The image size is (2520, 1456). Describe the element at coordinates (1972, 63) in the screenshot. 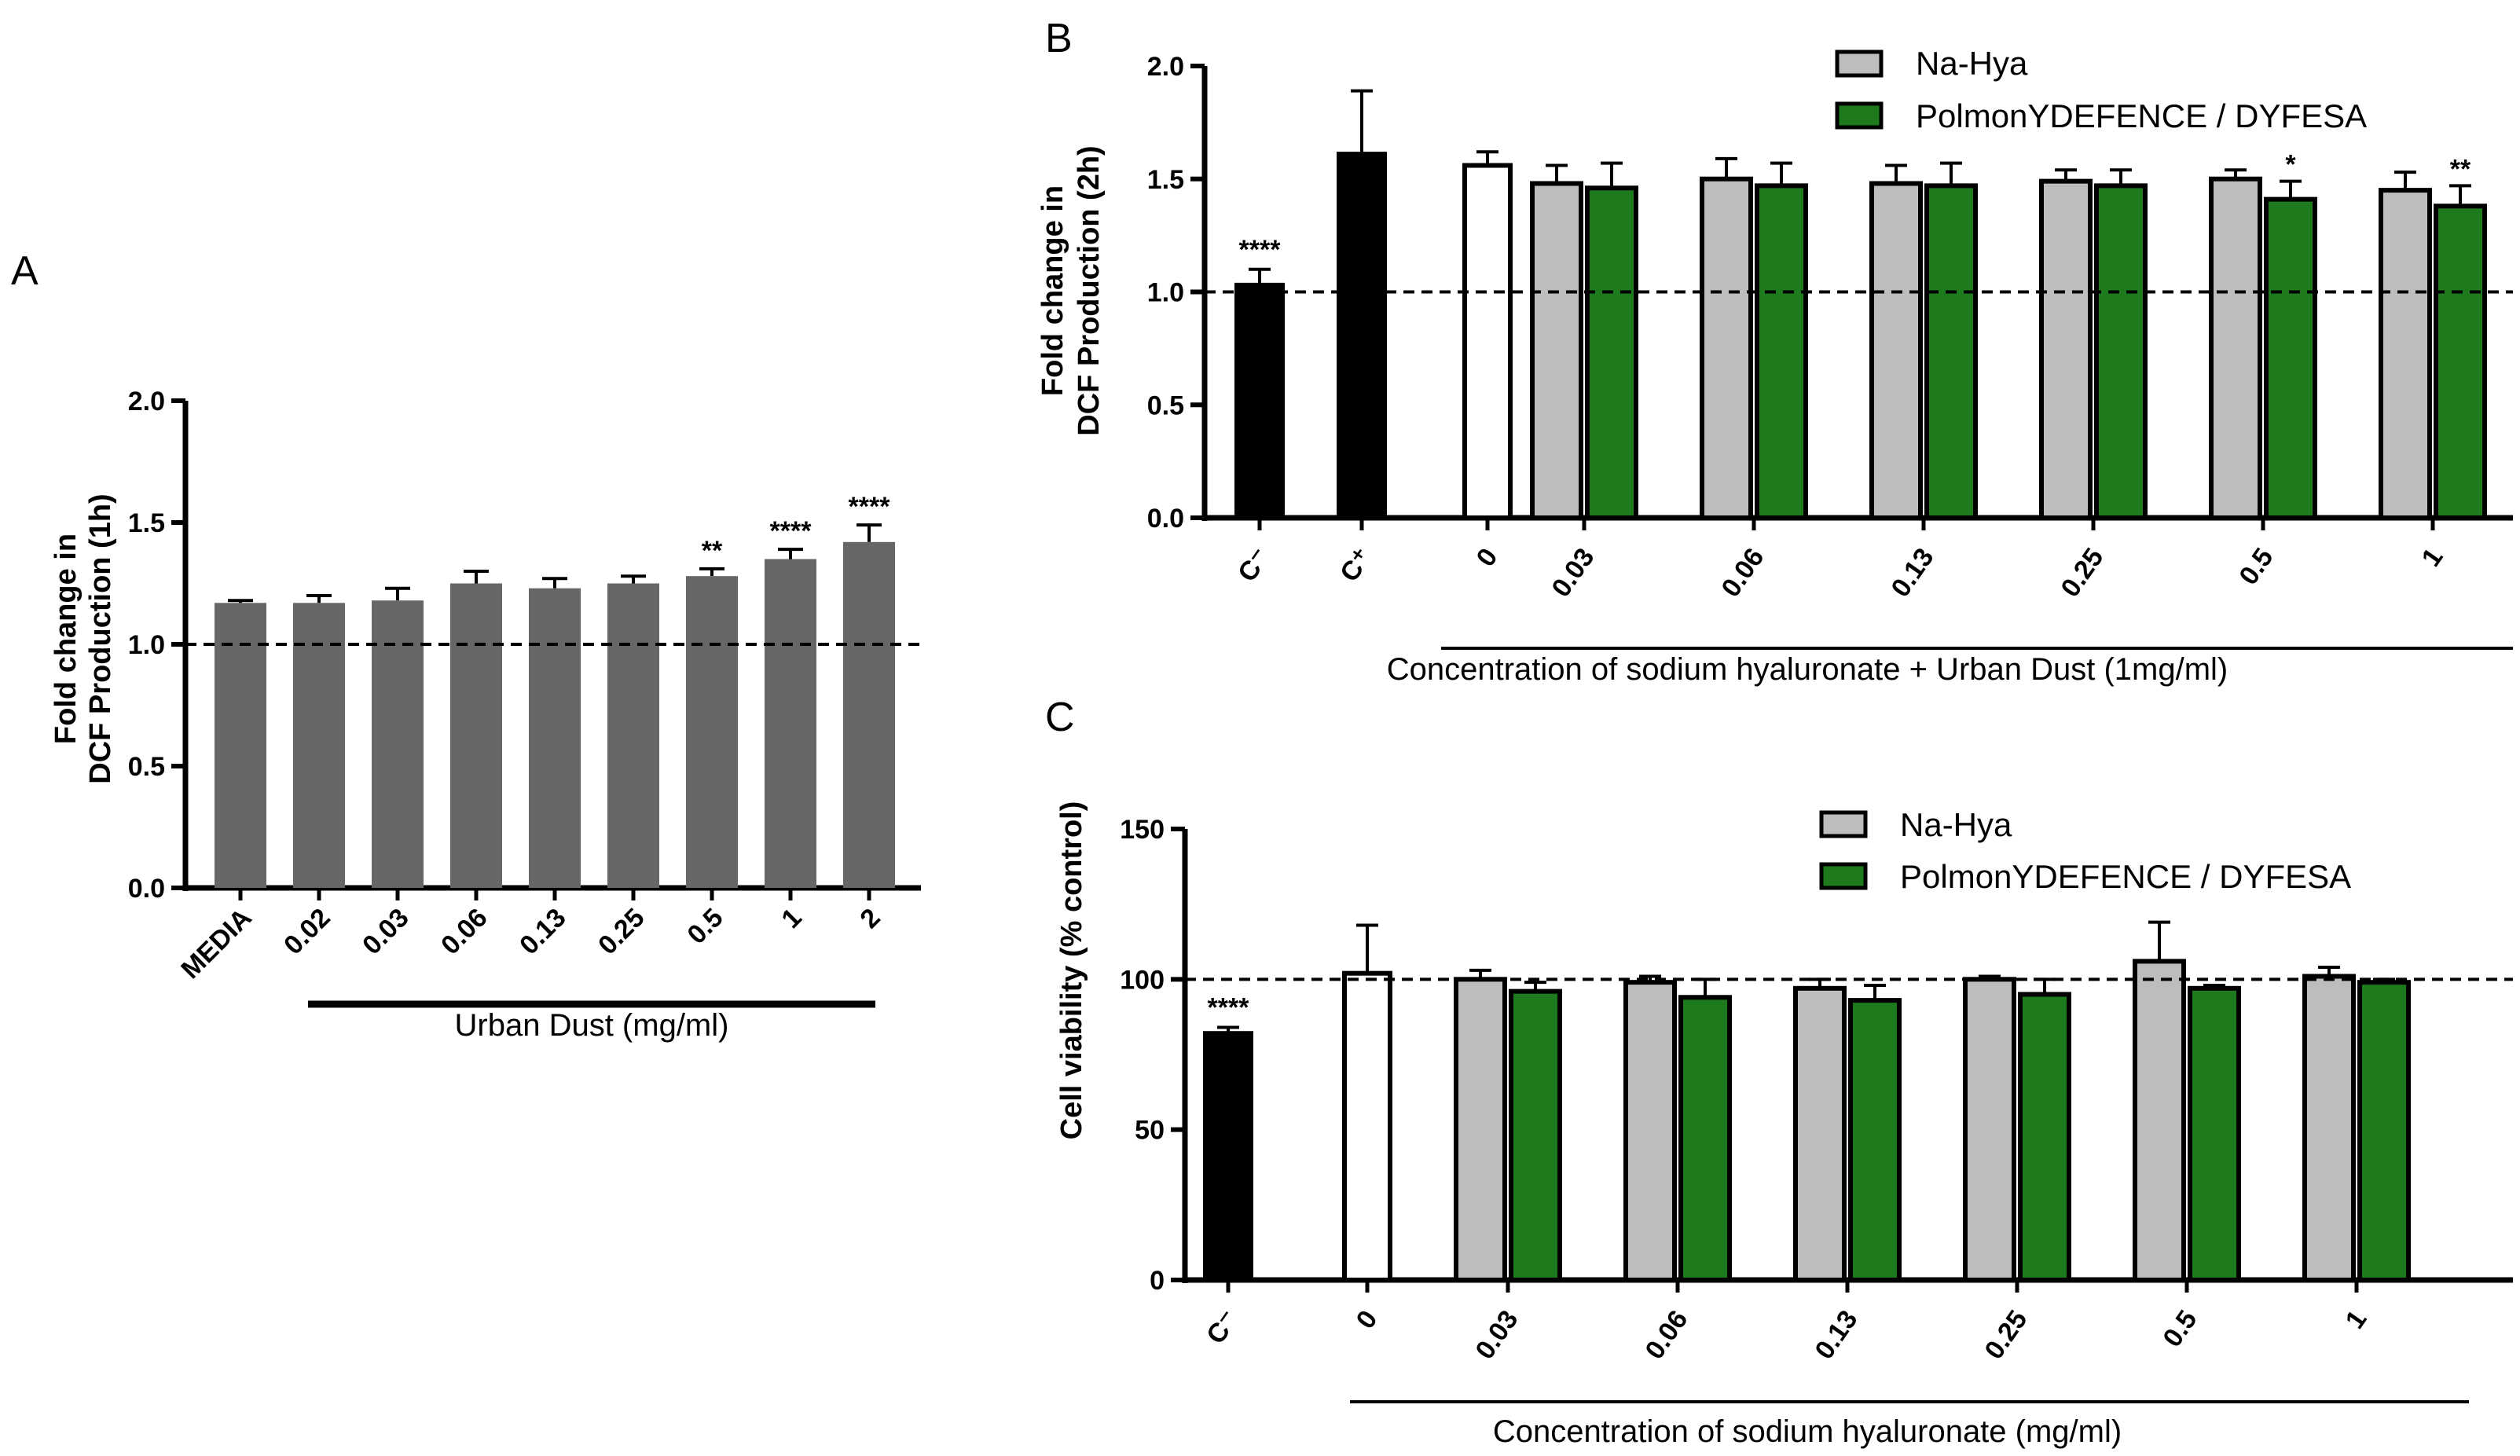

I see `chart-b-legend-label-na-hya: Na-Hya` at that location.